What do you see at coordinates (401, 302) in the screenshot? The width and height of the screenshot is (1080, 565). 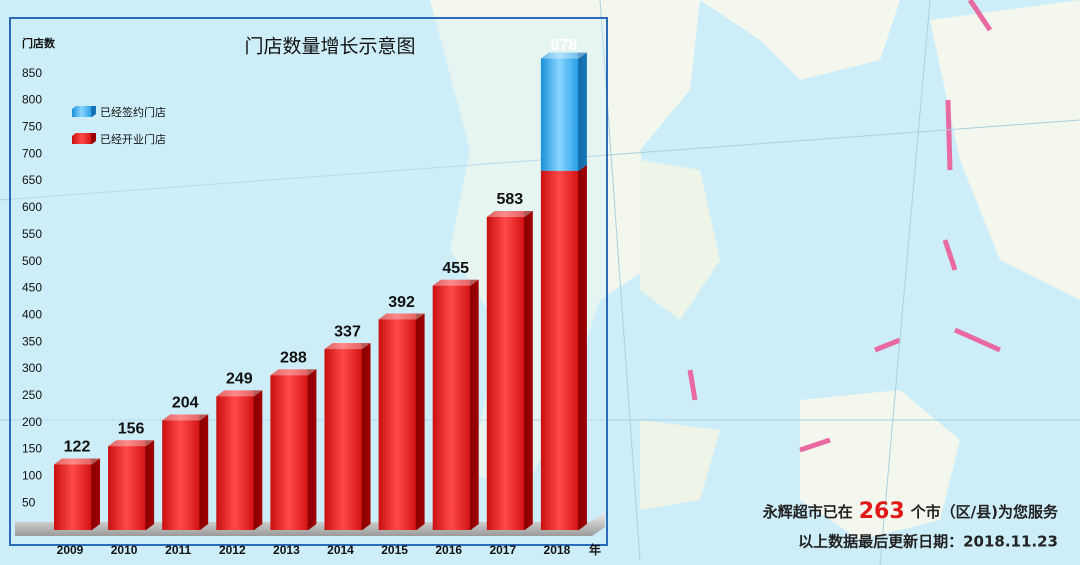 I see `value-label: 392` at bounding box center [401, 302].